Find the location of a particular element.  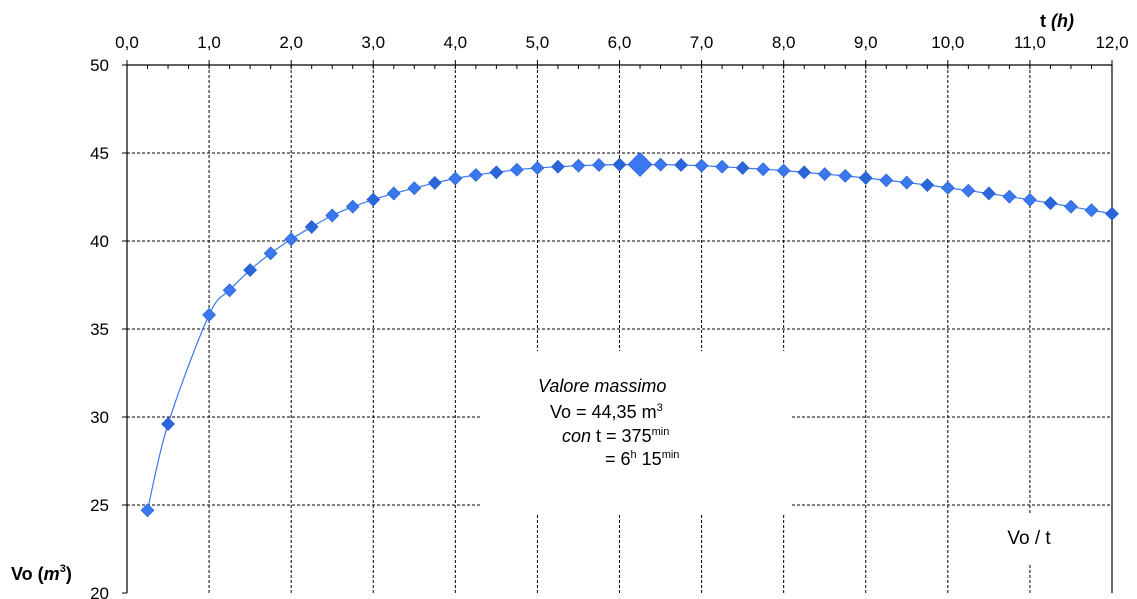

legend: Vo / t is located at coordinates (1029, 538).